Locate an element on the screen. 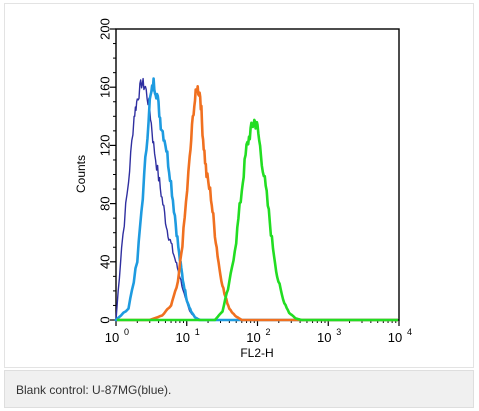  x-tick-exponent: 4 is located at coordinates (409, 332).